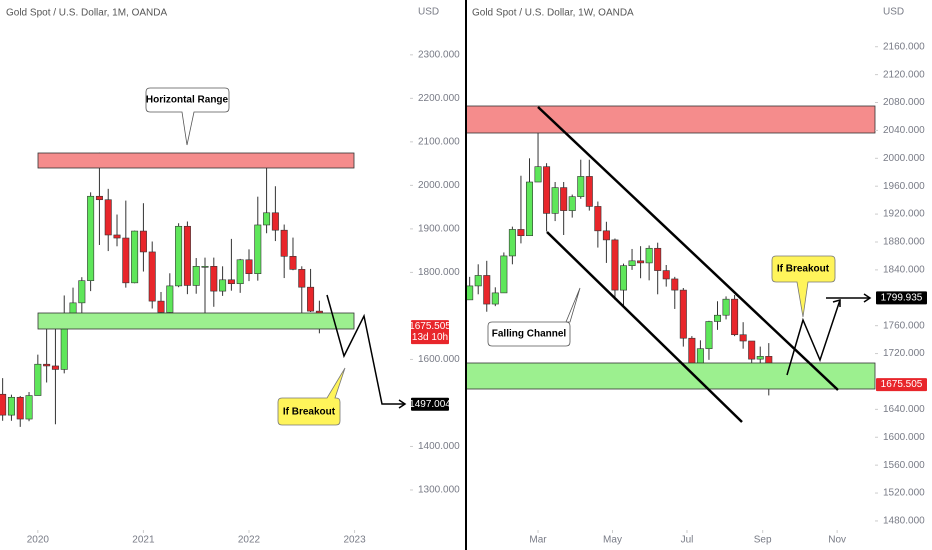  I want to click on chart-title: Gold Spot / U.S. Dollar, 1M, OANDA, so click(86, 13).